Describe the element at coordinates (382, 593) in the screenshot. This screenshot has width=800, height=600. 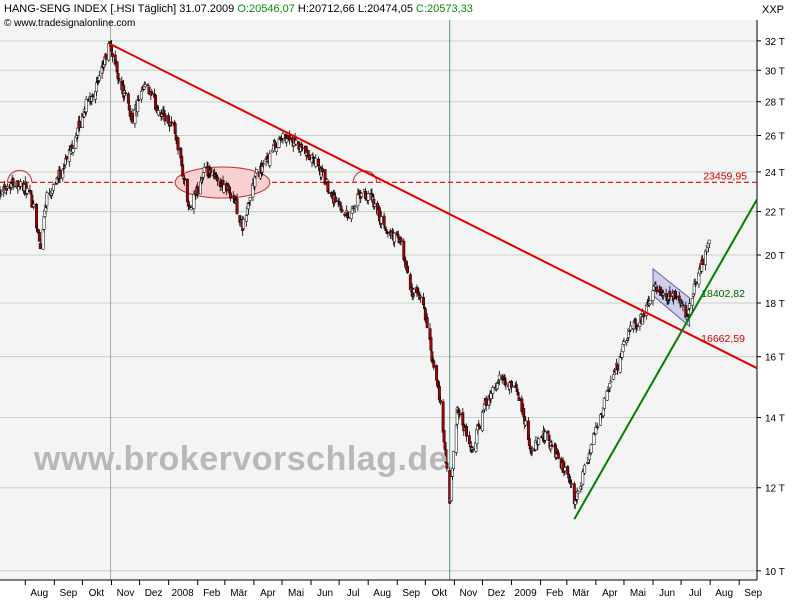
I see `x-tick-label: Aug` at that location.